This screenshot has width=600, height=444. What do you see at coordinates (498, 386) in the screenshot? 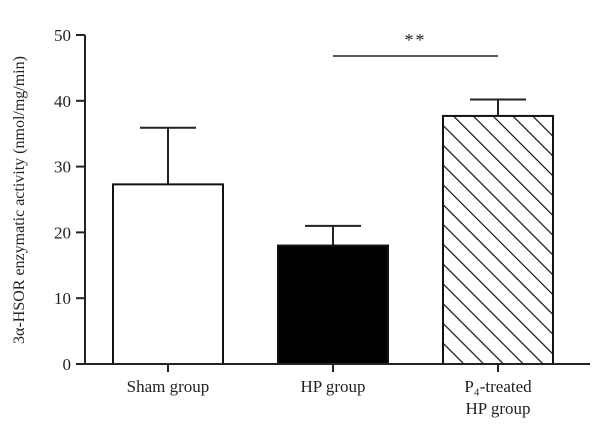
I see `x-tick-label-2: P₄-treated` at bounding box center [498, 386].